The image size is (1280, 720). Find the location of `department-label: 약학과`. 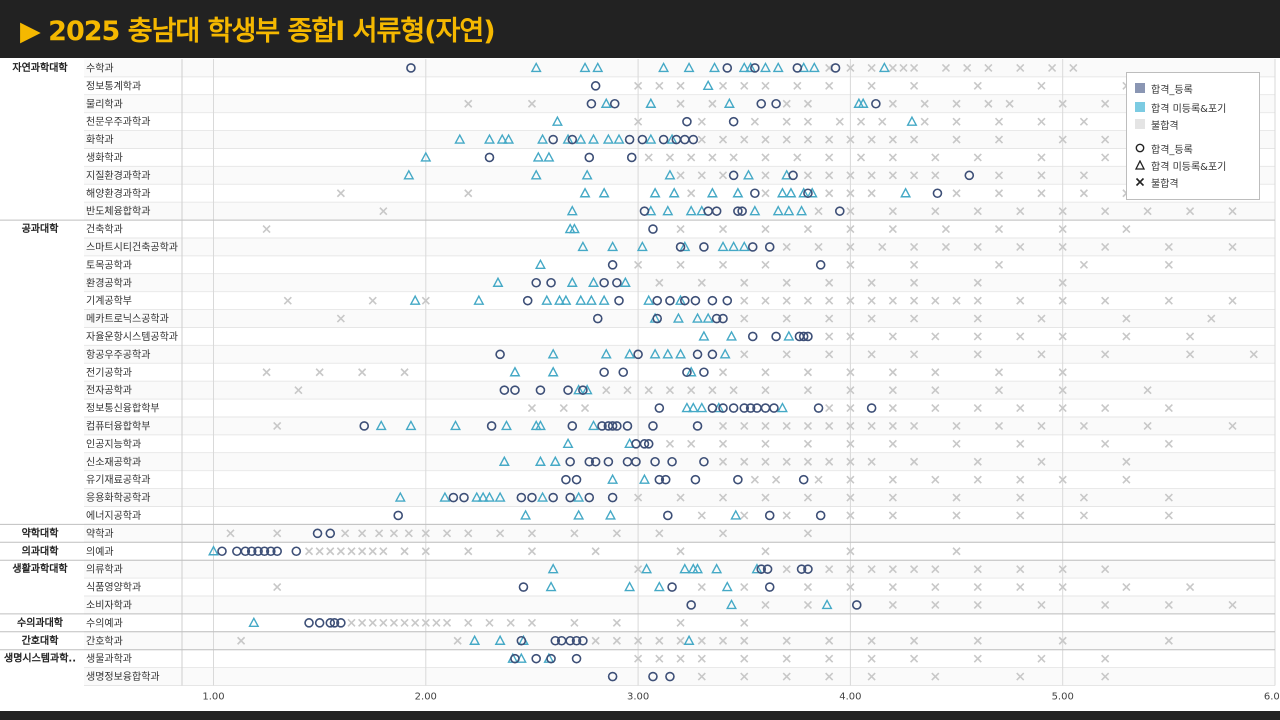

department-label: 약학과 is located at coordinates (100, 534).